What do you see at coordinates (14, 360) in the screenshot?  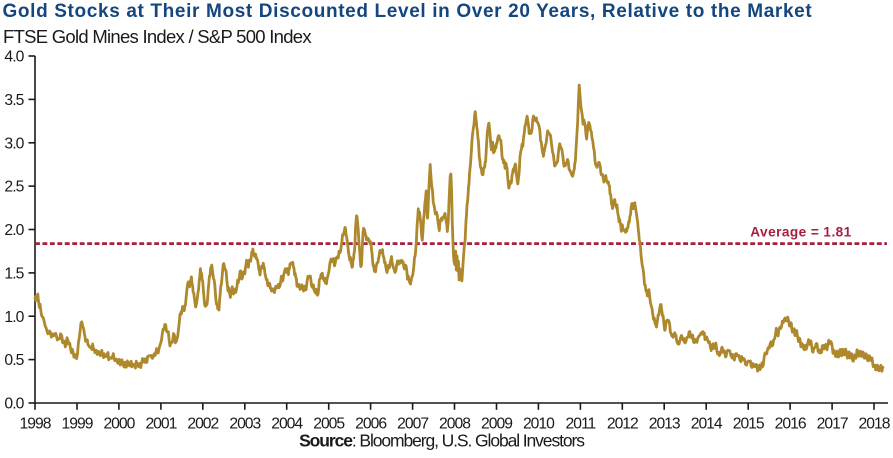 I see `svg-text: 0.5` at bounding box center [14, 360].